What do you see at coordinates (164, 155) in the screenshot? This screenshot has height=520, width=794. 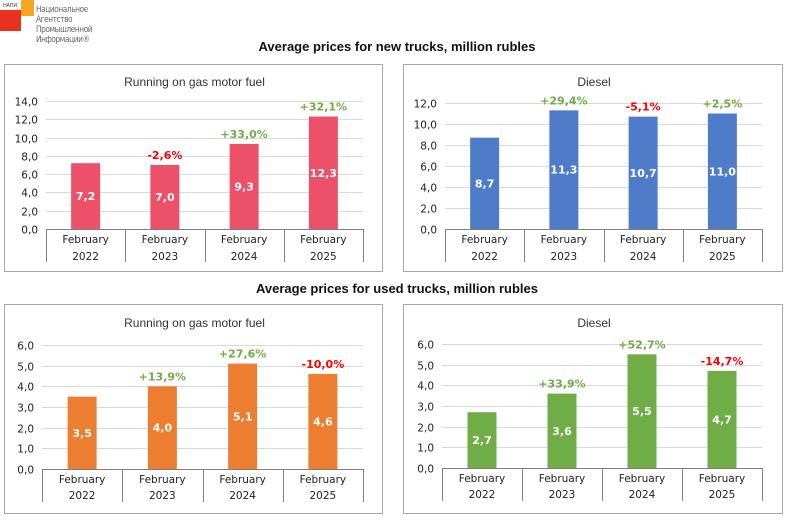 I see `bar-change-label: -2,6%` at bounding box center [164, 155].